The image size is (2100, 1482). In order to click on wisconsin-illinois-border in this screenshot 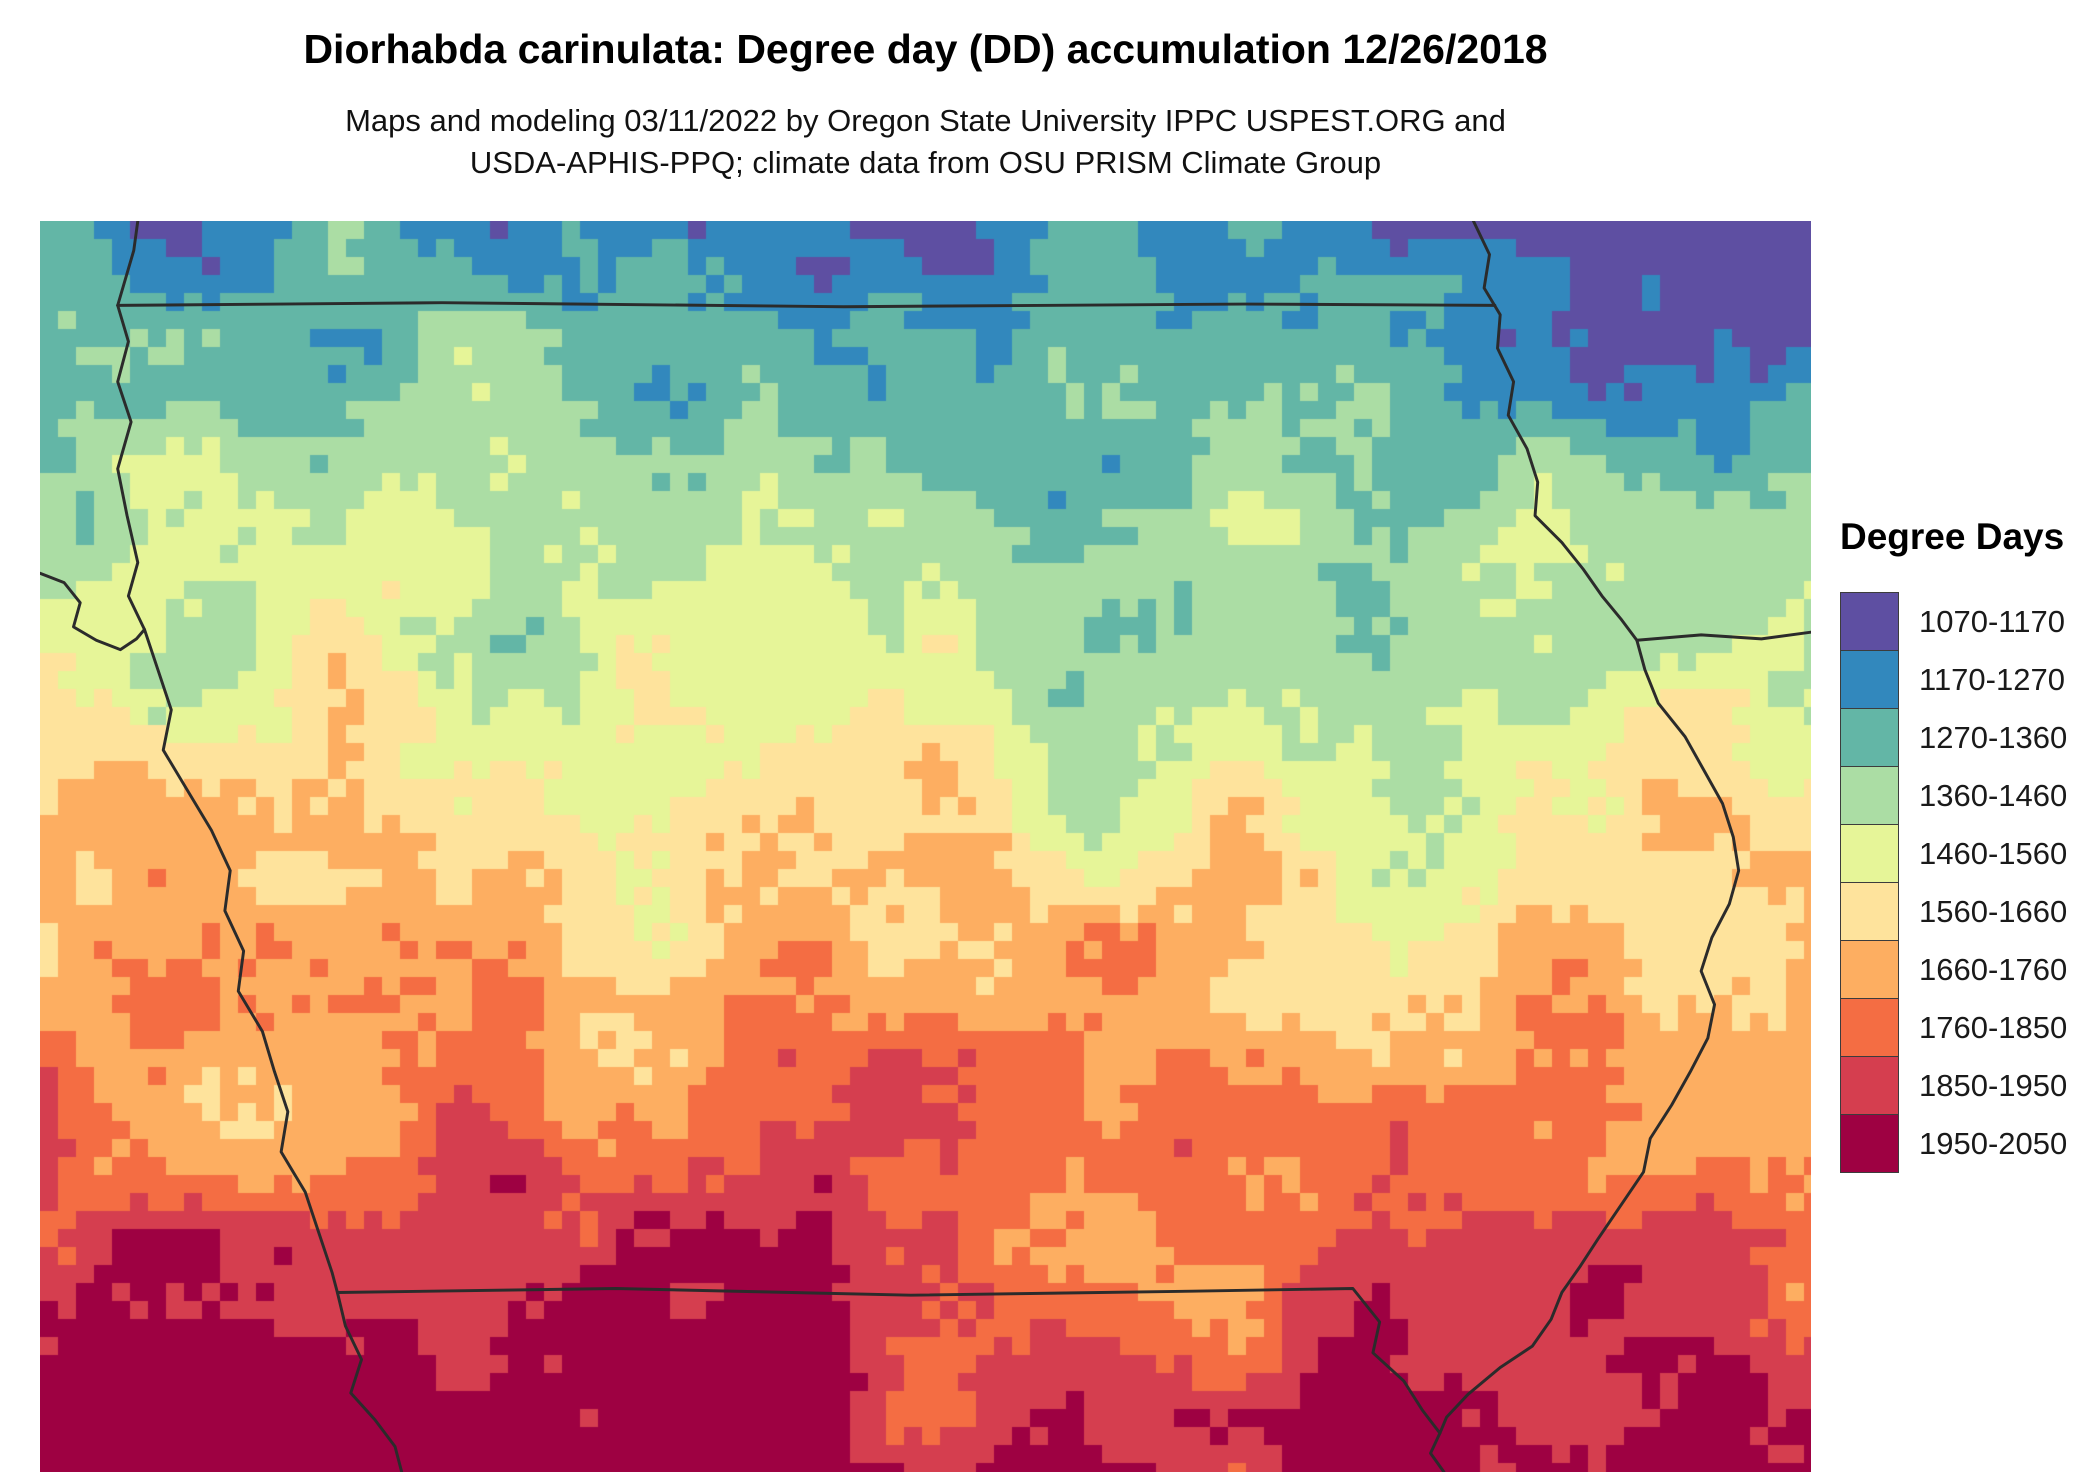, I will do `click(1723, 636)`.